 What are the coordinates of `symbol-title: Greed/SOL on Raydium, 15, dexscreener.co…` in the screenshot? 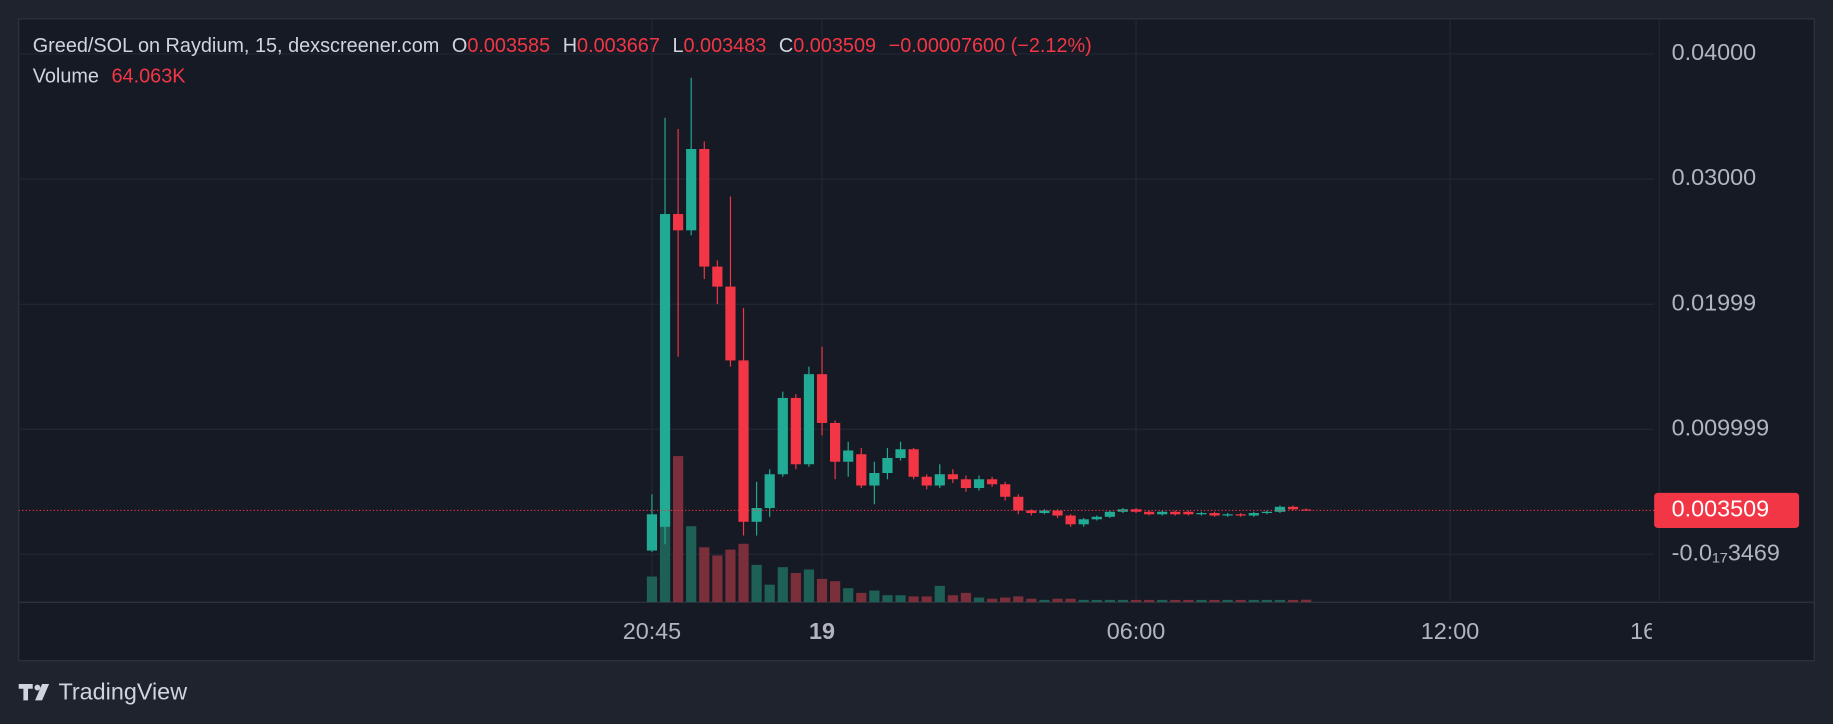 It's located at (236, 46).